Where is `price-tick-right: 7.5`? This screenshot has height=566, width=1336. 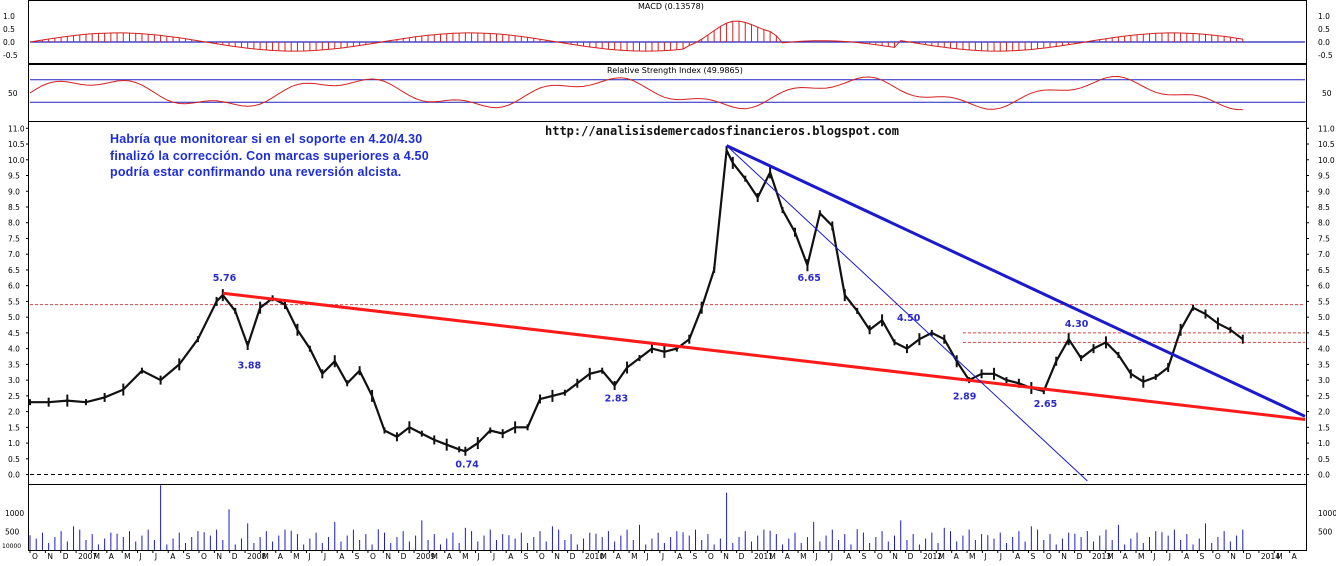
price-tick-right: 7.5 is located at coordinates (1324, 238).